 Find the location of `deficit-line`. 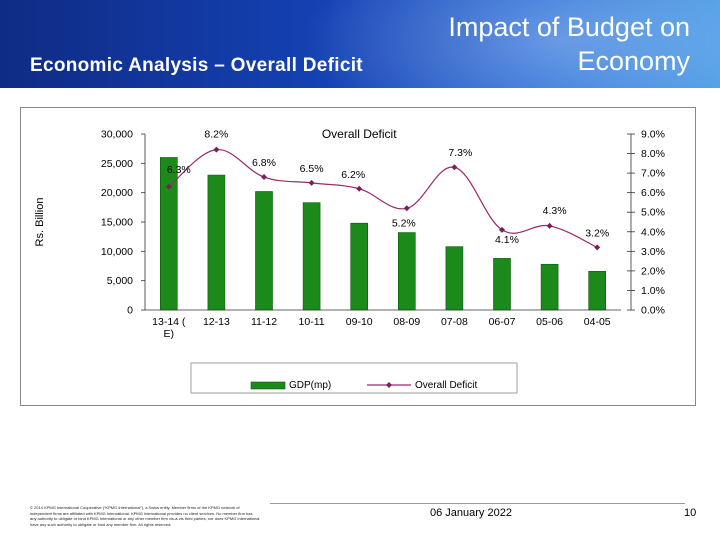

deficit-line is located at coordinates (383, 198).